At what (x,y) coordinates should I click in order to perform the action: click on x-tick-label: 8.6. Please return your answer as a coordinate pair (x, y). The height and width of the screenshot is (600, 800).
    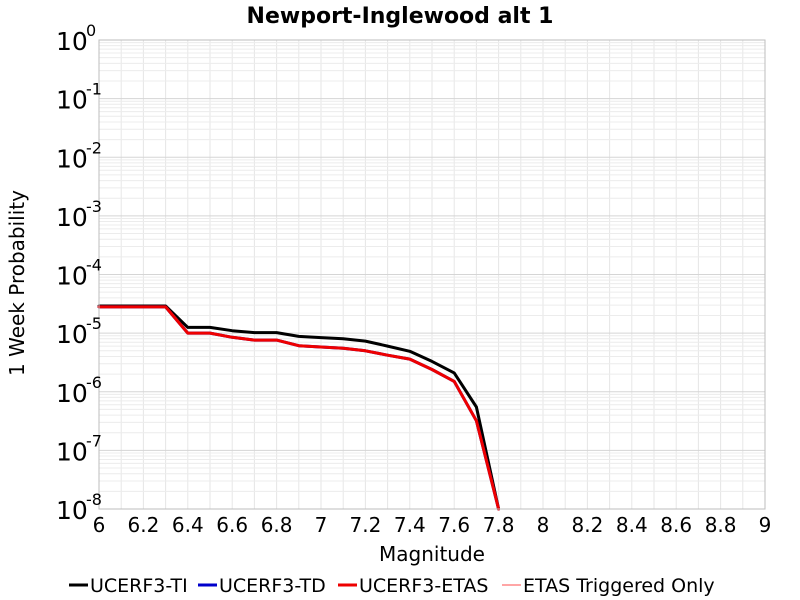
    Looking at the image, I should click on (676, 525).